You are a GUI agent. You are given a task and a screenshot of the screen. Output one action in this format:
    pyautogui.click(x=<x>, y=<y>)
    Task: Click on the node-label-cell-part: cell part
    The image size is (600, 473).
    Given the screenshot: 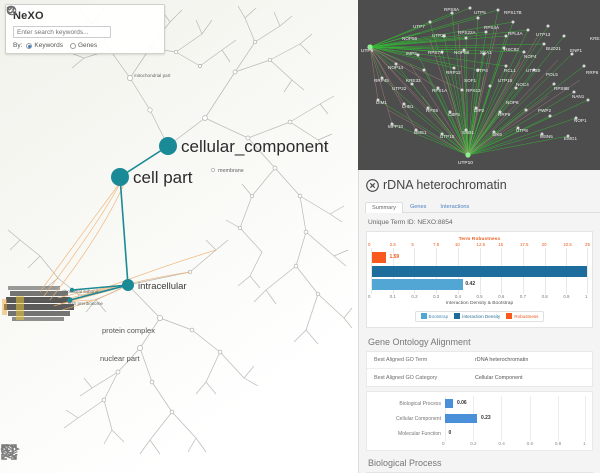 What is the action you would take?
    pyautogui.click(x=163, y=177)
    